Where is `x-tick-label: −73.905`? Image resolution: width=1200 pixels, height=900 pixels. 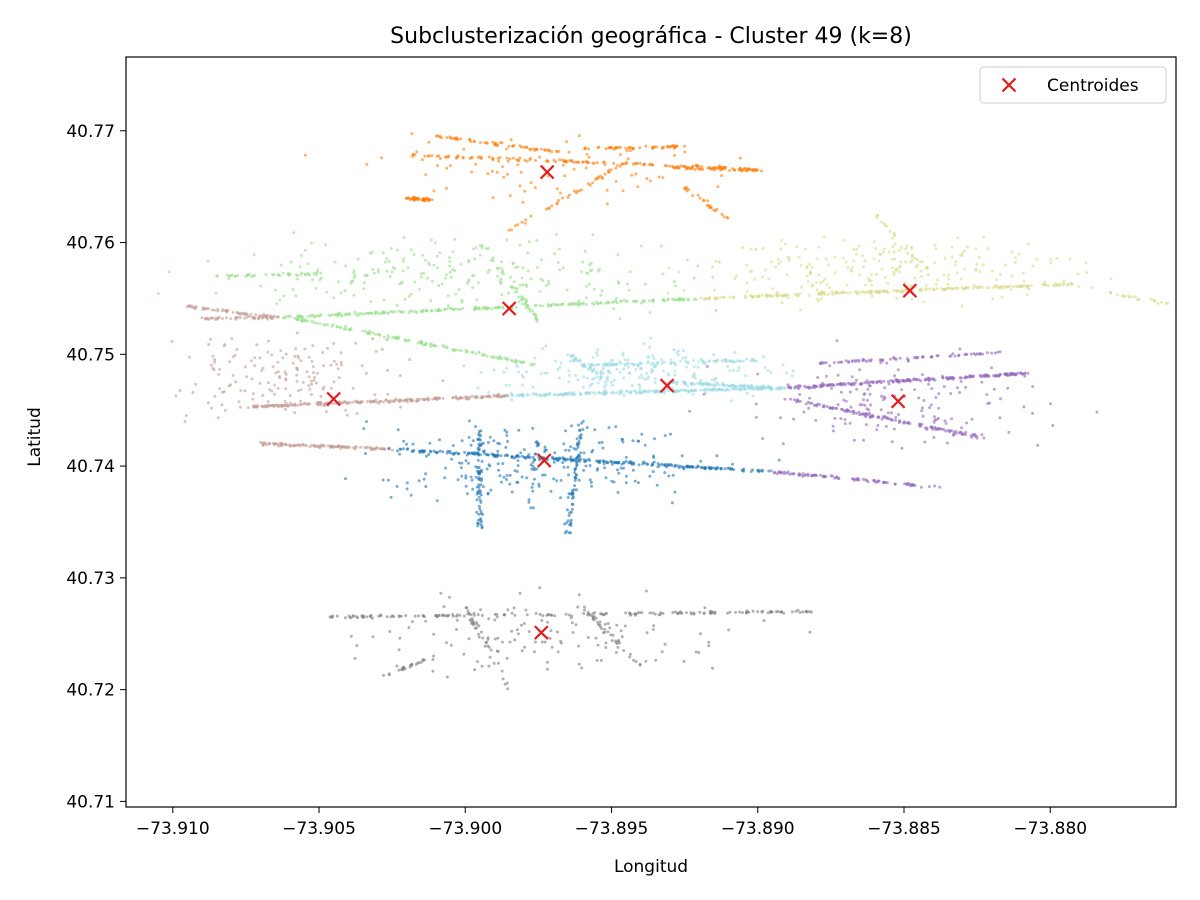
x-tick-label: −73.905 is located at coordinates (319, 829).